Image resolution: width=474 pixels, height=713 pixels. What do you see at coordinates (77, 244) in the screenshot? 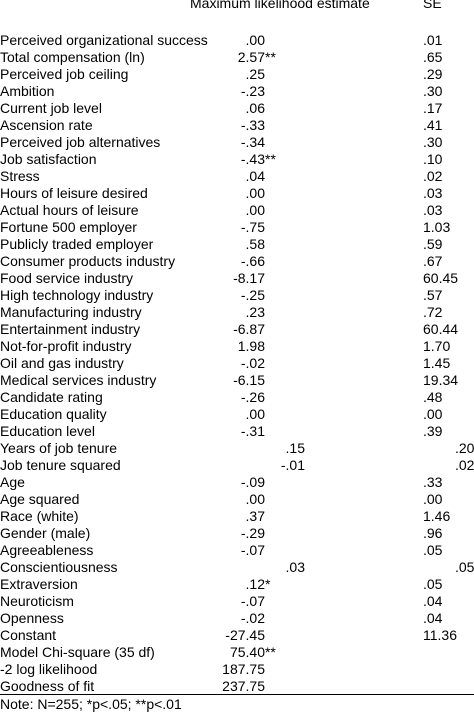
I see `row-label: Publicly traded employer` at bounding box center [77, 244].